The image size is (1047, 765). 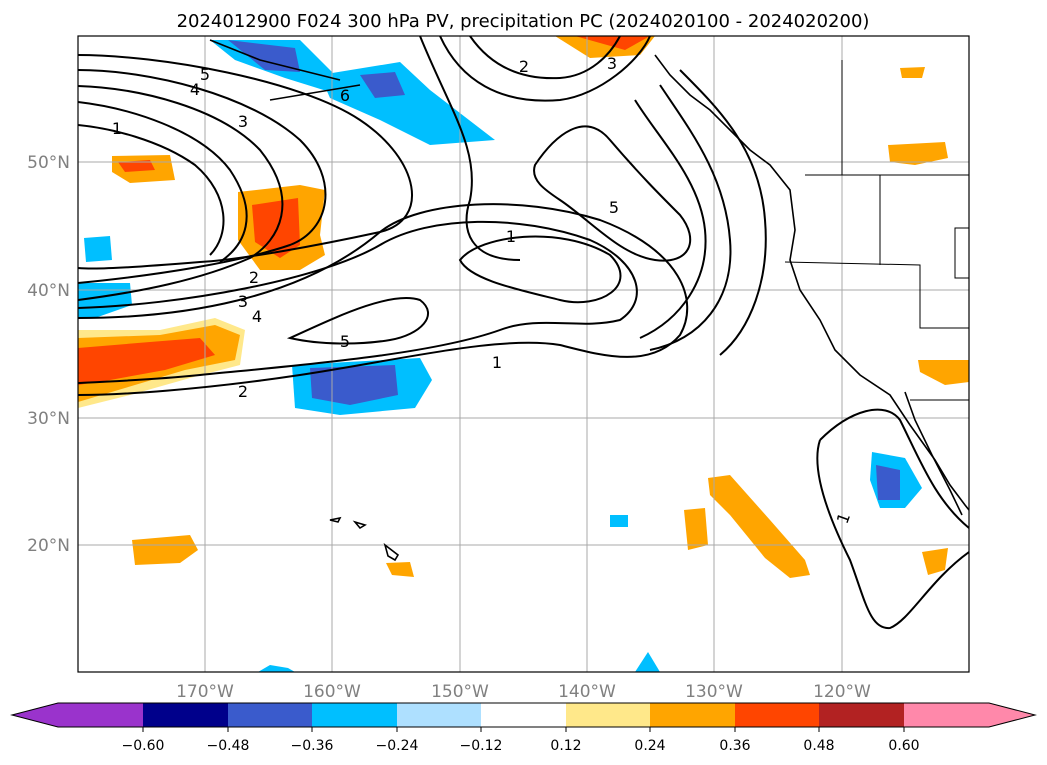 What do you see at coordinates (818, 746) in the screenshot?
I see `colorbar-tick-label: 0.48` at bounding box center [818, 746].